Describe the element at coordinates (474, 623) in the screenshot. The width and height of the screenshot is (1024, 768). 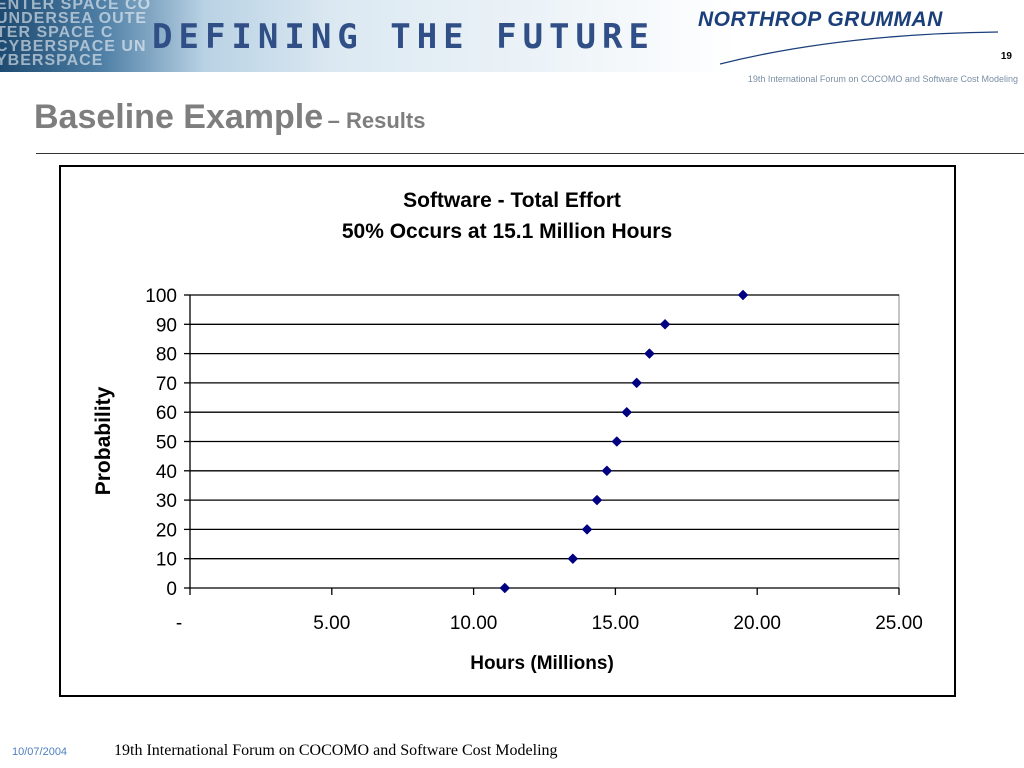
I see `x-tick-label: 10.00` at that location.